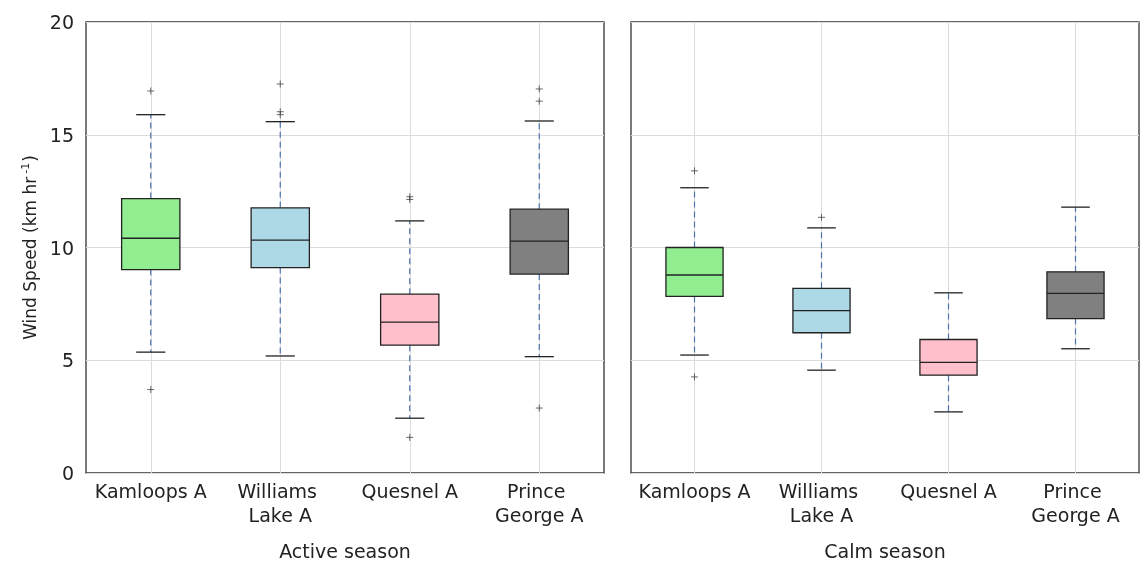 The height and width of the screenshot is (565, 1141). Describe the element at coordinates (29, 247) in the screenshot. I see `y-axis-title: Wind Speed (km hr-1)` at that location.